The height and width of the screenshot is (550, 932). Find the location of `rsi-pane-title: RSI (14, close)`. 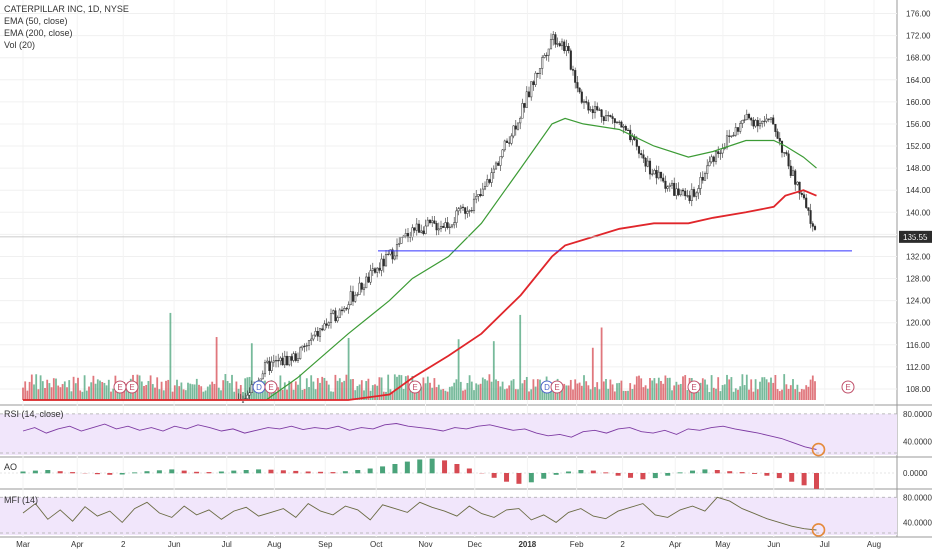

rsi-pane-title: RSI (14, close) is located at coordinates (34, 414).